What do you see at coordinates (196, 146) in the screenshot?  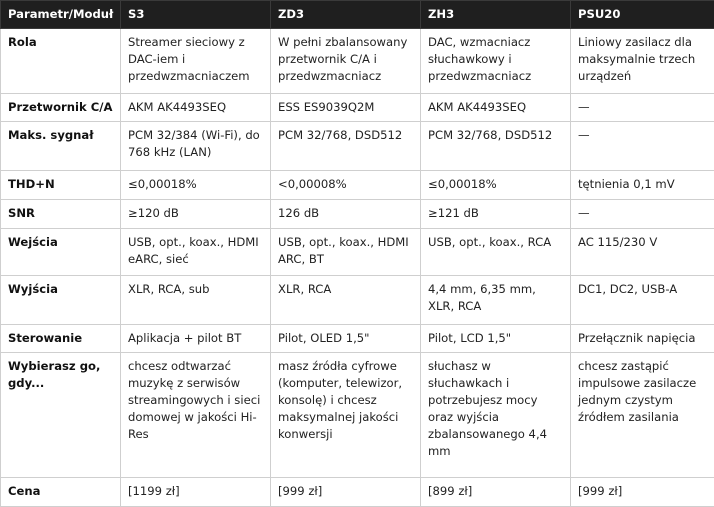 I see `cell: PCM 32/384 (Wi-Fi), do 768 kHz (LAN)` at bounding box center [196, 146].